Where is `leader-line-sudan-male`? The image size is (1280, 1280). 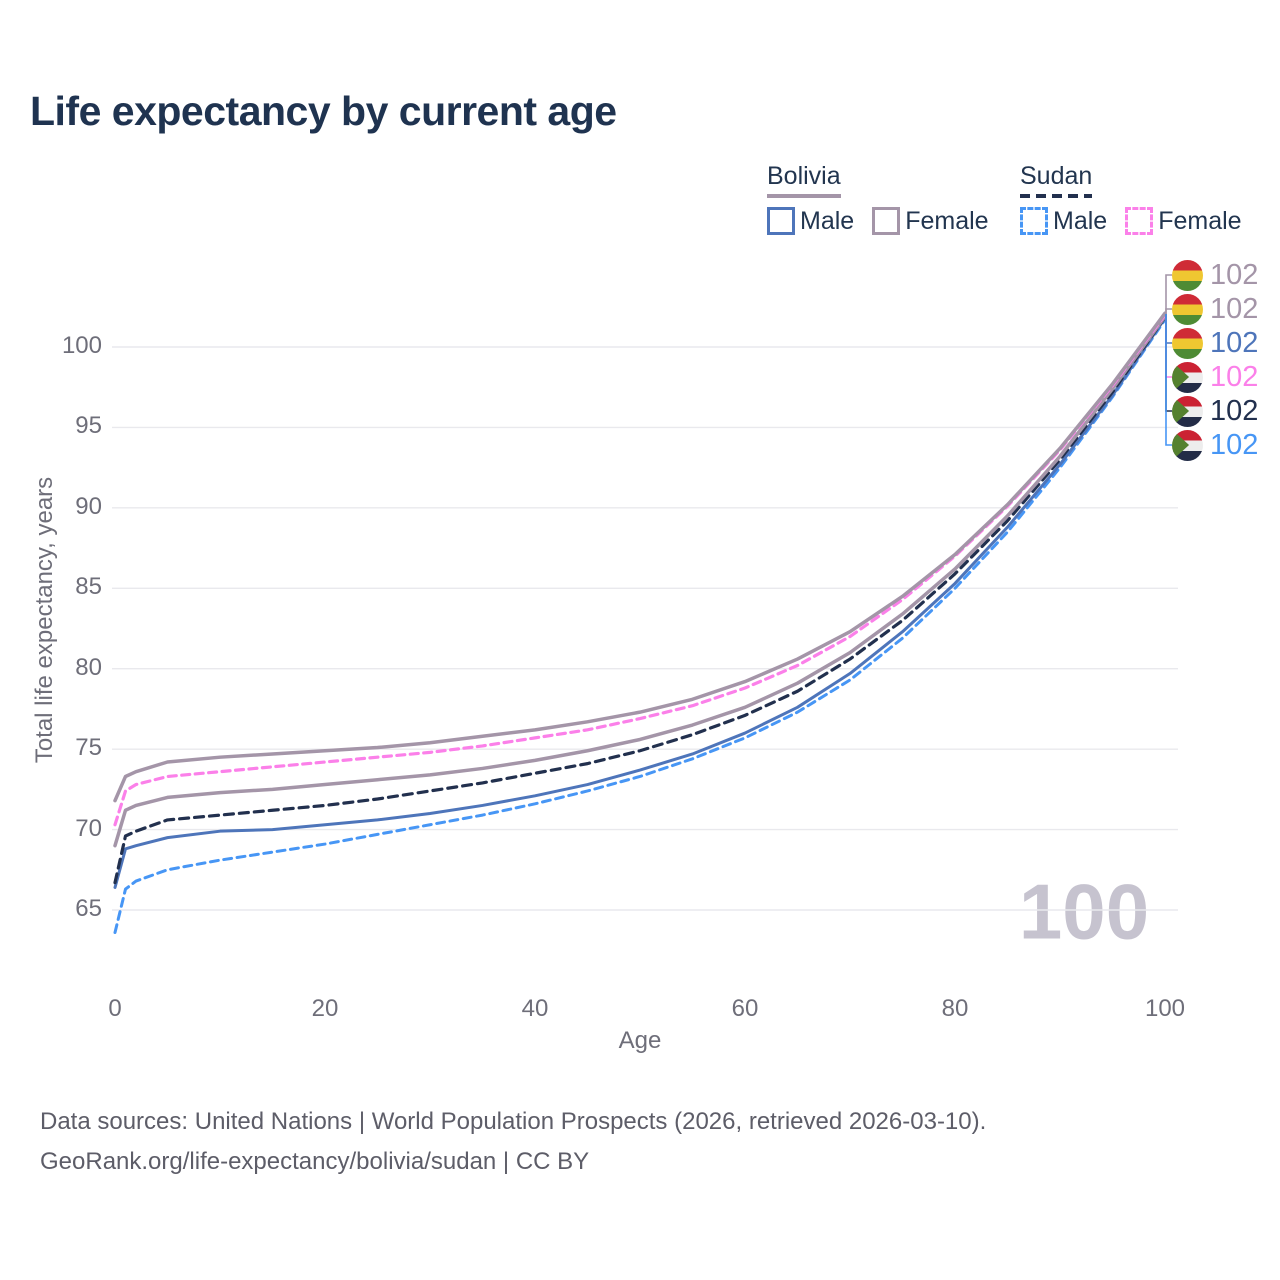 leader-line-sudan-male is located at coordinates (1168, 380).